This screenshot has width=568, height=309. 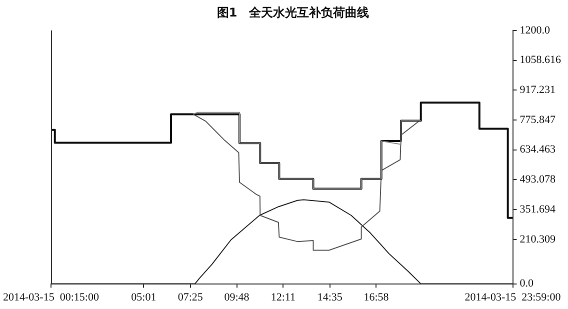 What do you see at coordinates (51, 297) in the screenshot?
I see `x-tick-label: 2014-03-15 00:15:00` at bounding box center [51, 297].